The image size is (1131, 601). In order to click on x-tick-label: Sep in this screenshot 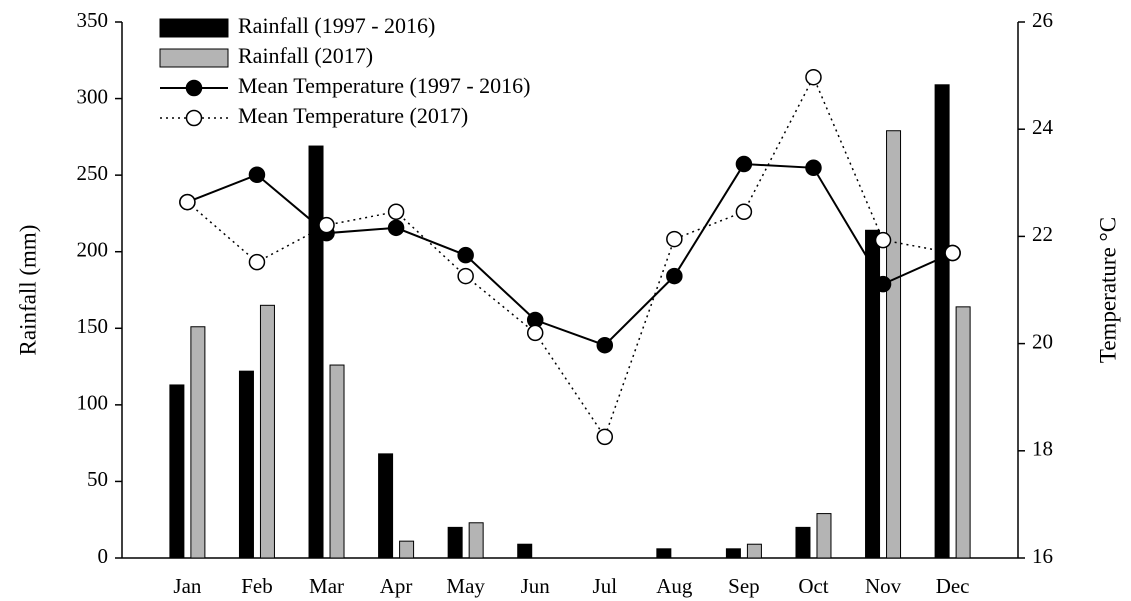, I will do `click(744, 586)`.